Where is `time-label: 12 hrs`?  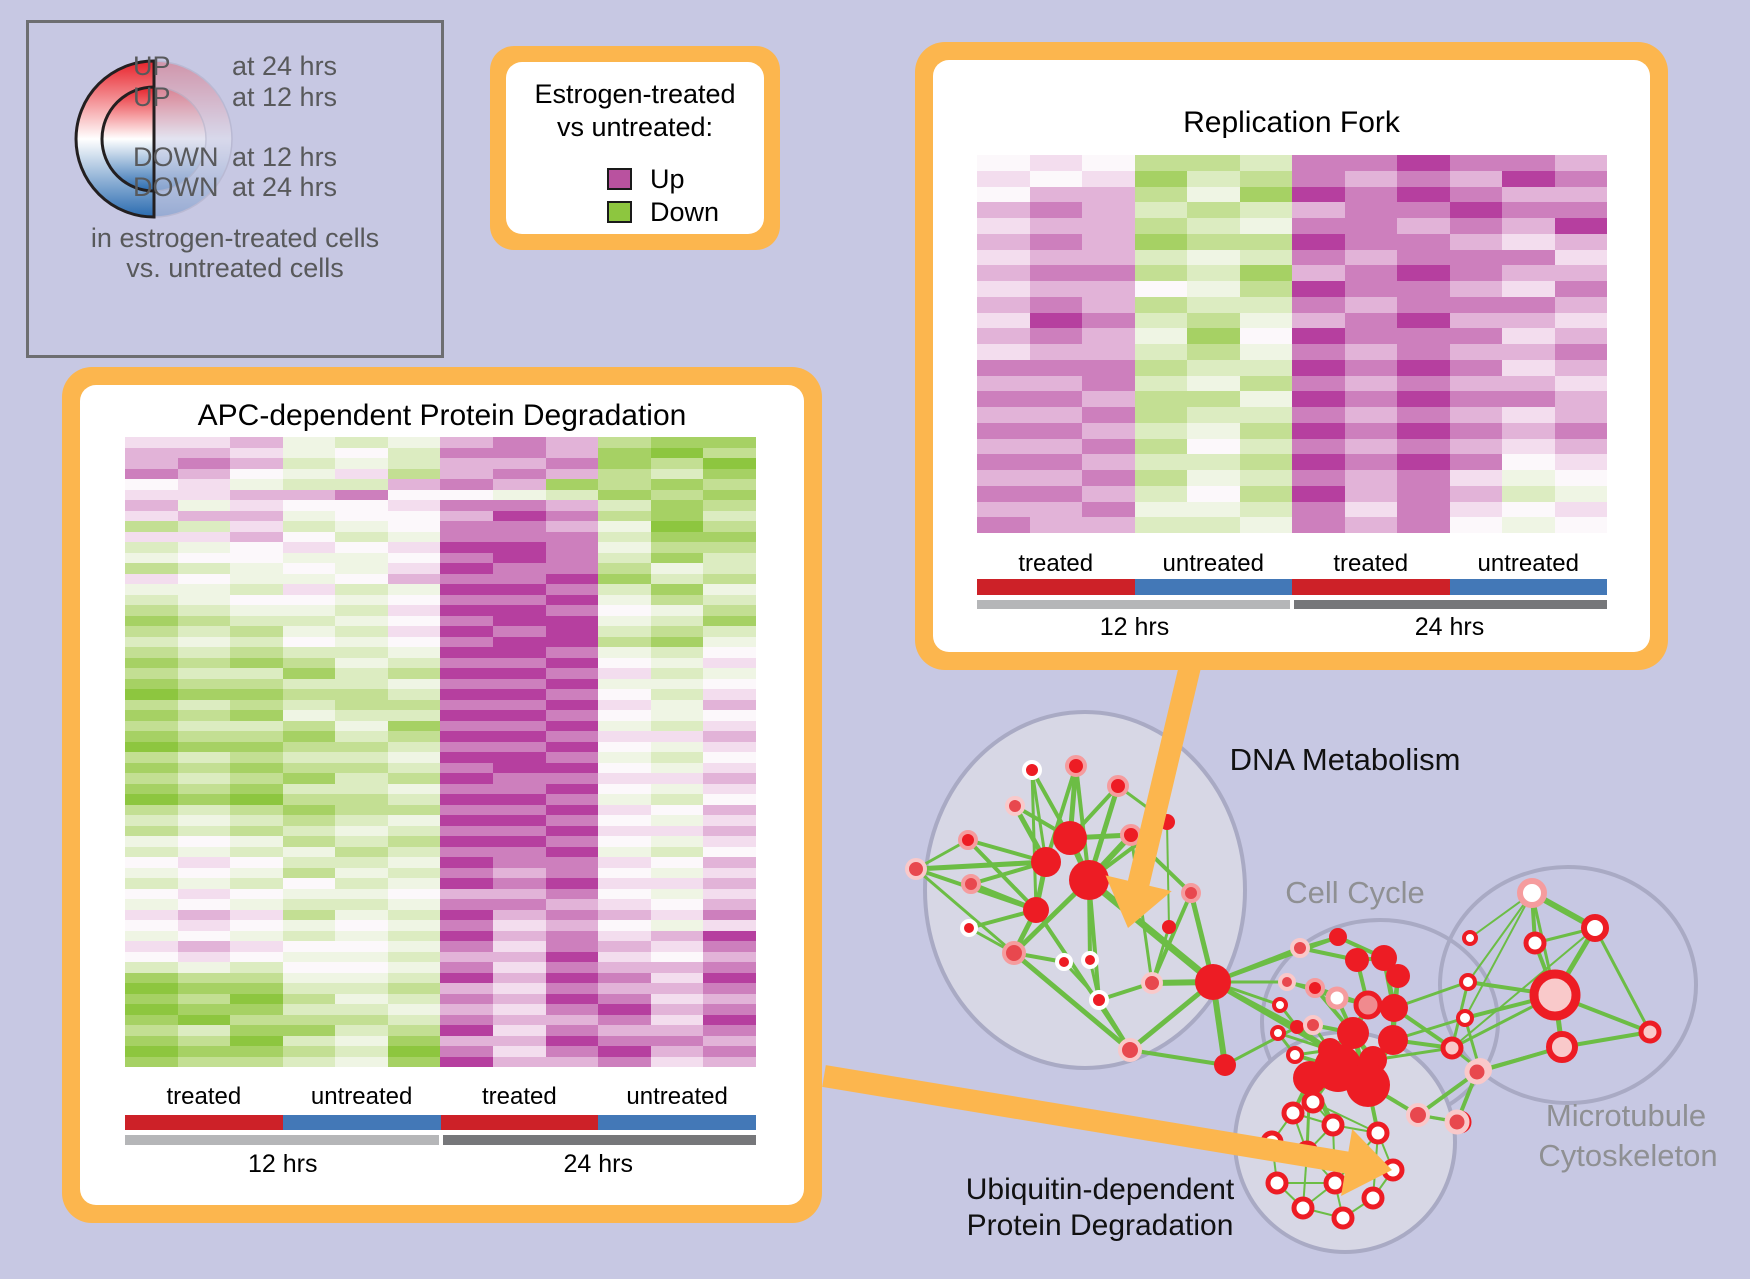 time-label: 12 hrs is located at coordinates (1134, 627).